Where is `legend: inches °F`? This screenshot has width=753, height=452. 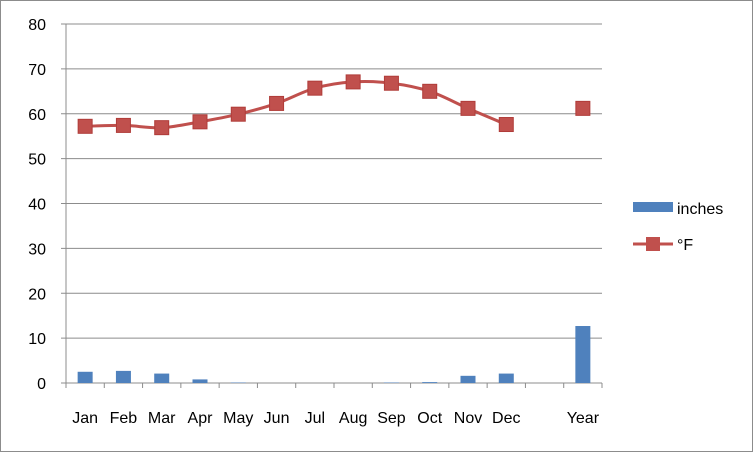
legend: inches °F is located at coordinates (678, 227).